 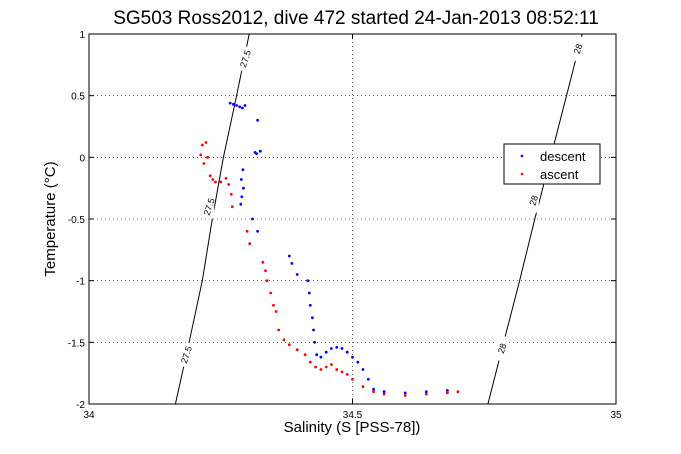 I want to click on y-tick-label: 0.5, so click(x=78, y=97).